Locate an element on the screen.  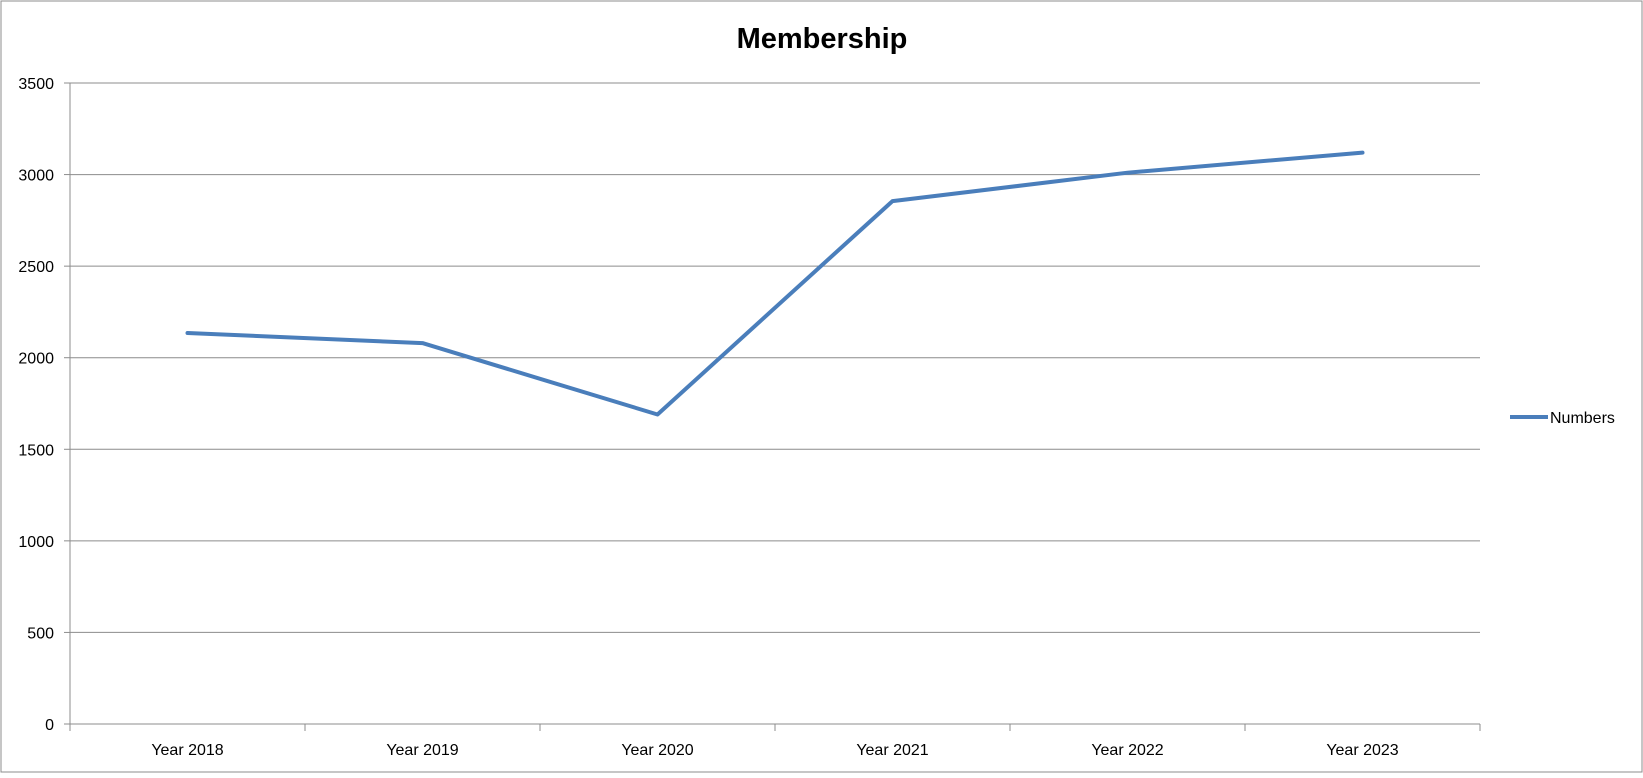
x-tick-label: Year 2020 is located at coordinates (657, 750).